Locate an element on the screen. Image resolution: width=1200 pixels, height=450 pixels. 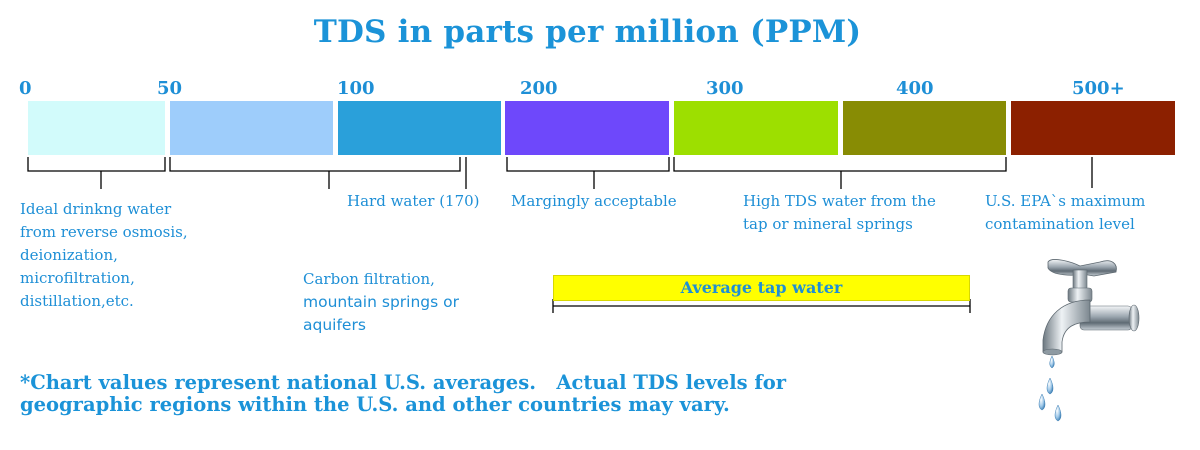
label-carbon-line-1: Carbon filtration, is located at coordinates (369, 279).